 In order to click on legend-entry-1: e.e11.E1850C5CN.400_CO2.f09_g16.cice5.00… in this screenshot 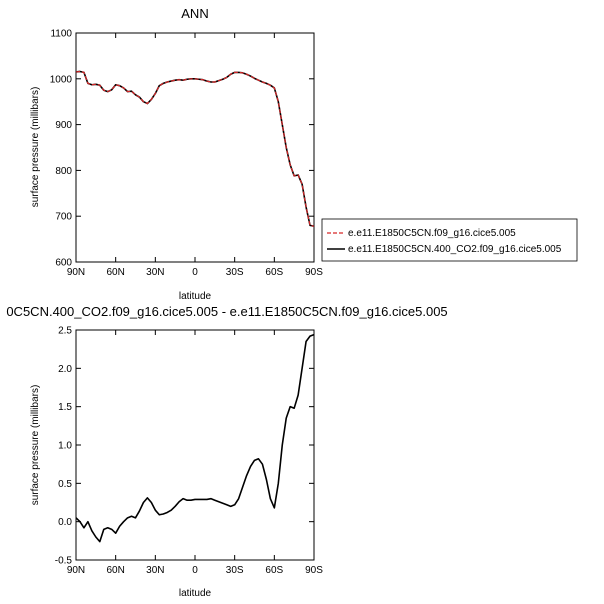, I will do `click(455, 249)`.